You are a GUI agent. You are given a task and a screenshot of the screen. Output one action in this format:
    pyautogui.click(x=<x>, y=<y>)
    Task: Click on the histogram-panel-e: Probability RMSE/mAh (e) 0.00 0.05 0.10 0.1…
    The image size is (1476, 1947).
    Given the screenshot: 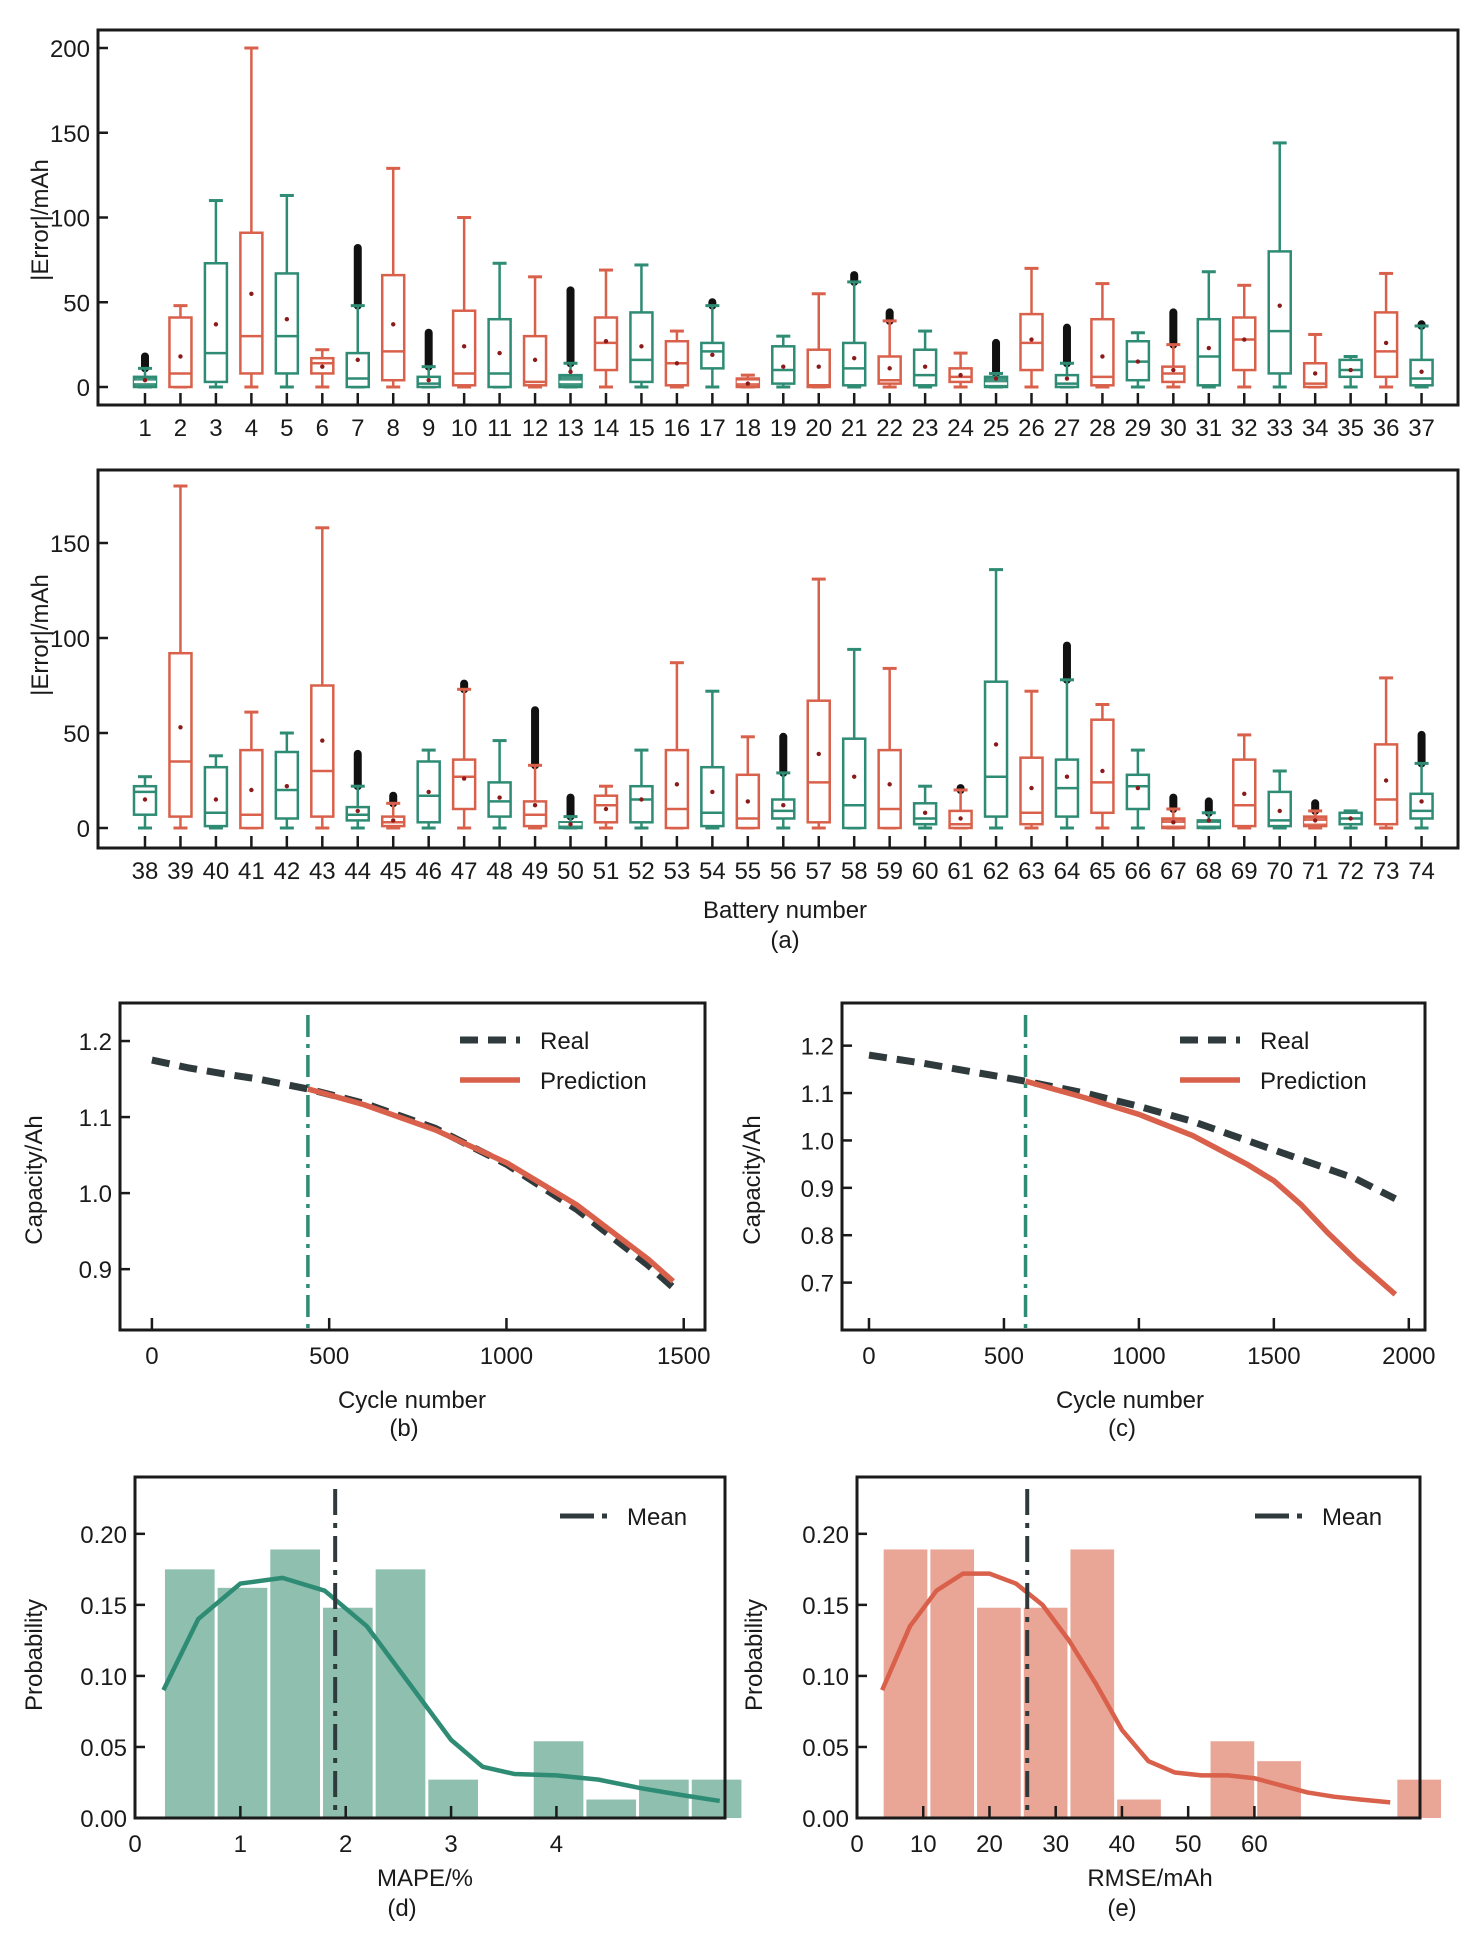 What is the action you would take?
    pyautogui.click(x=1091, y=1698)
    